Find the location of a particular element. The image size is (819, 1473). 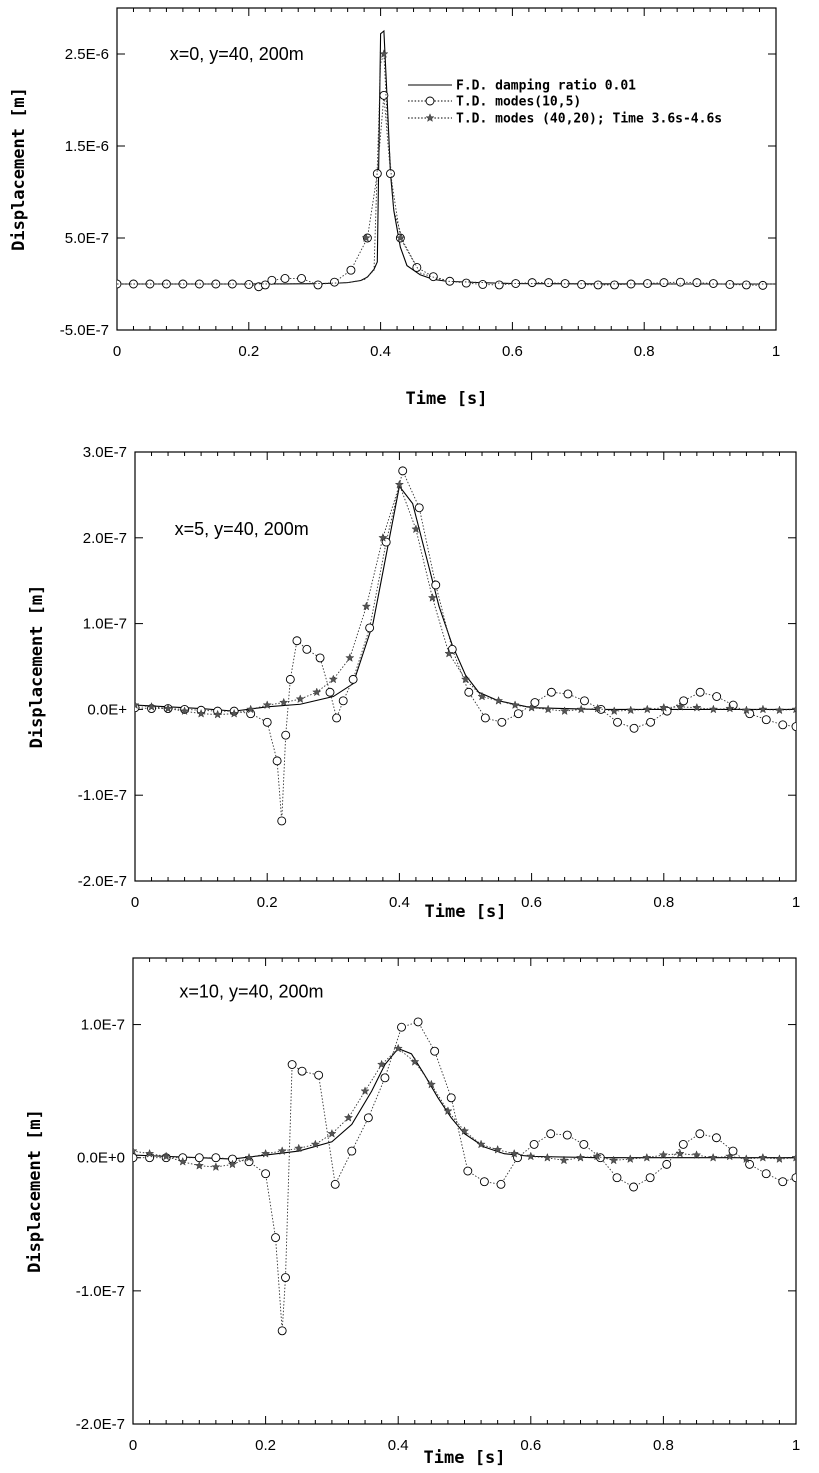

panel-annotation: x=0, y=40, 200m is located at coordinates (237, 54).